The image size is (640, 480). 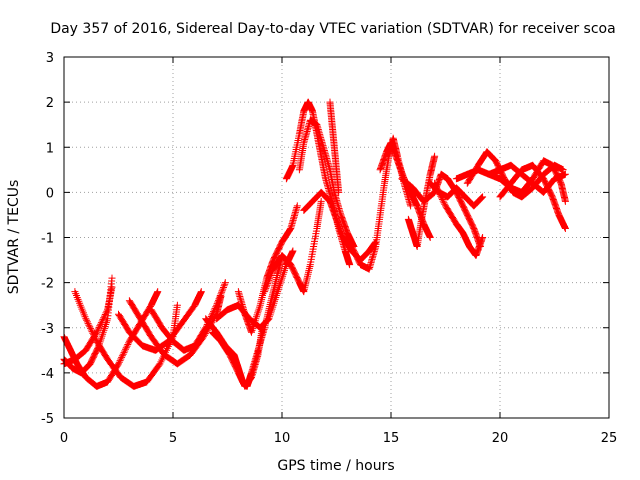 I want to click on y-tick-label: -2, so click(x=47, y=284).